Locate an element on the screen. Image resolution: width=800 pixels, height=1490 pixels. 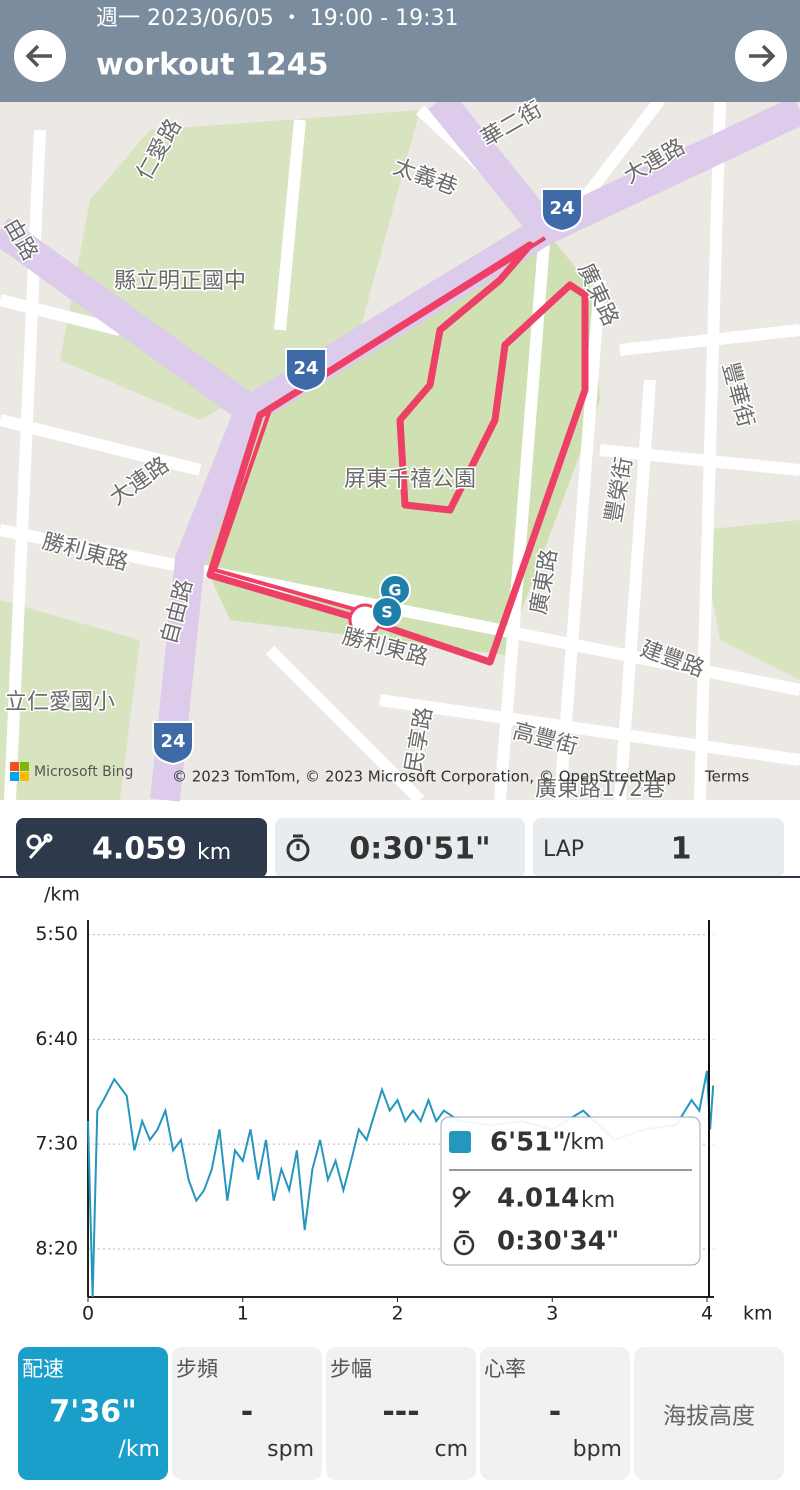
map-marker is located at coordinates (387, 612).